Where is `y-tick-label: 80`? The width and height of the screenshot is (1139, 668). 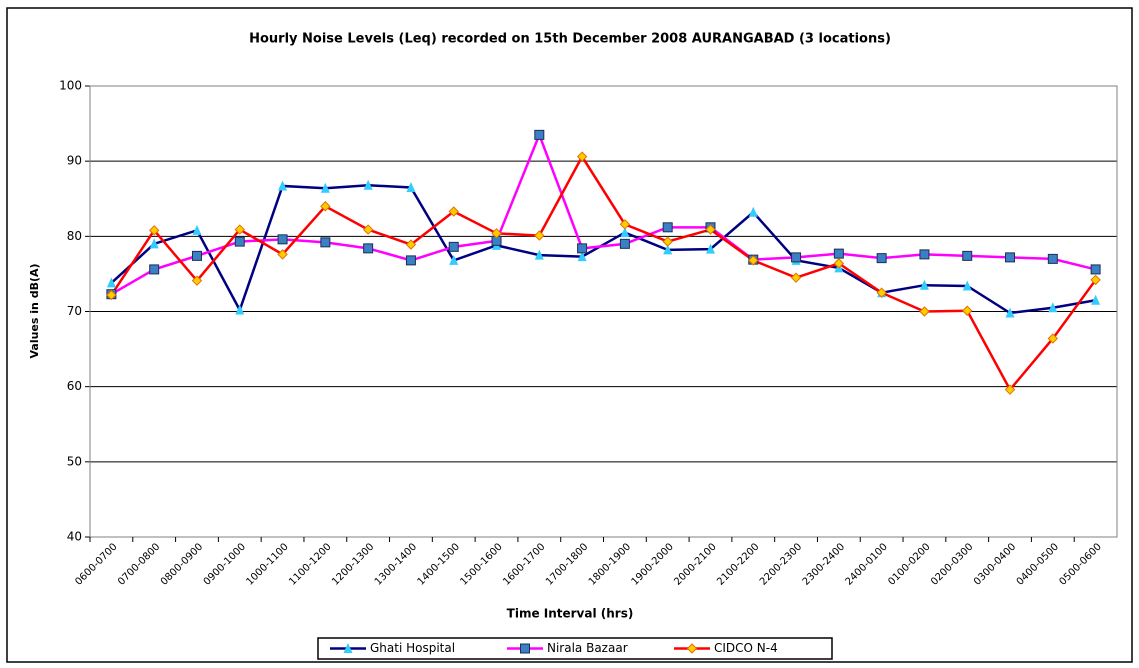 y-tick-label: 80 is located at coordinates (74, 236).